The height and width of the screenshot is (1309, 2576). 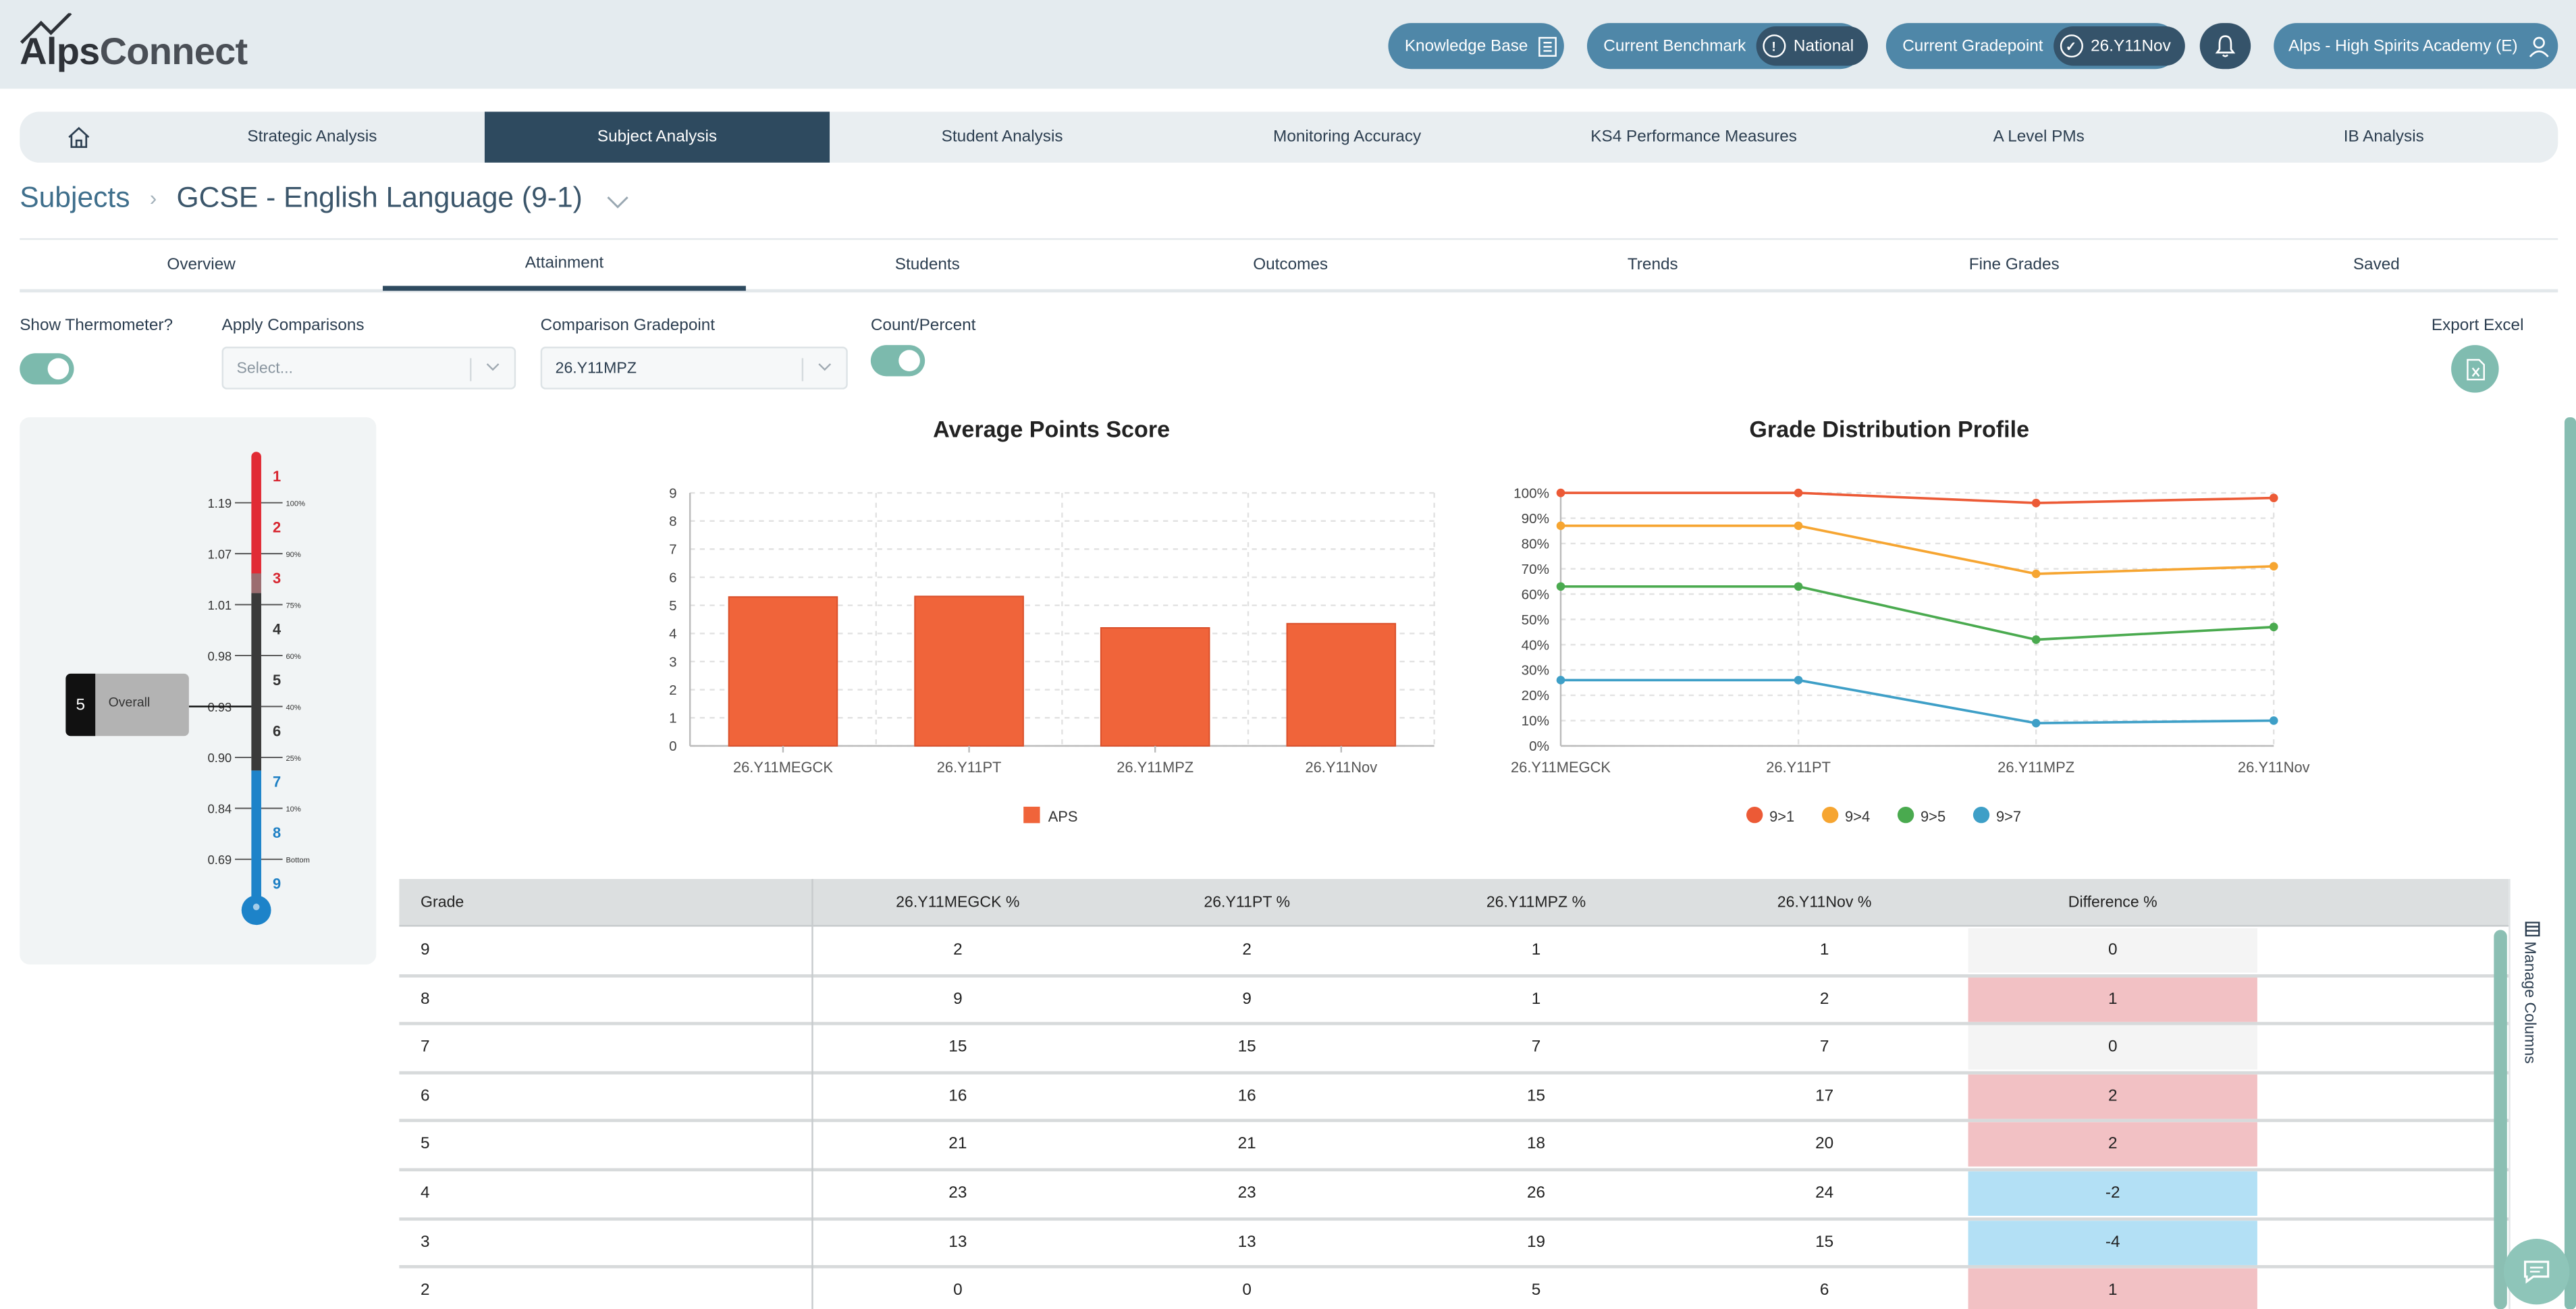 I want to click on table-row: 4 23 23 26 24 -2, so click(x=1454, y=1196).